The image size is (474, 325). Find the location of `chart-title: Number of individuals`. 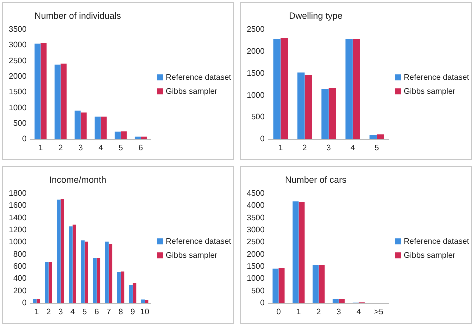

chart-title: Number of individuals is located at coordinates (78, 15).